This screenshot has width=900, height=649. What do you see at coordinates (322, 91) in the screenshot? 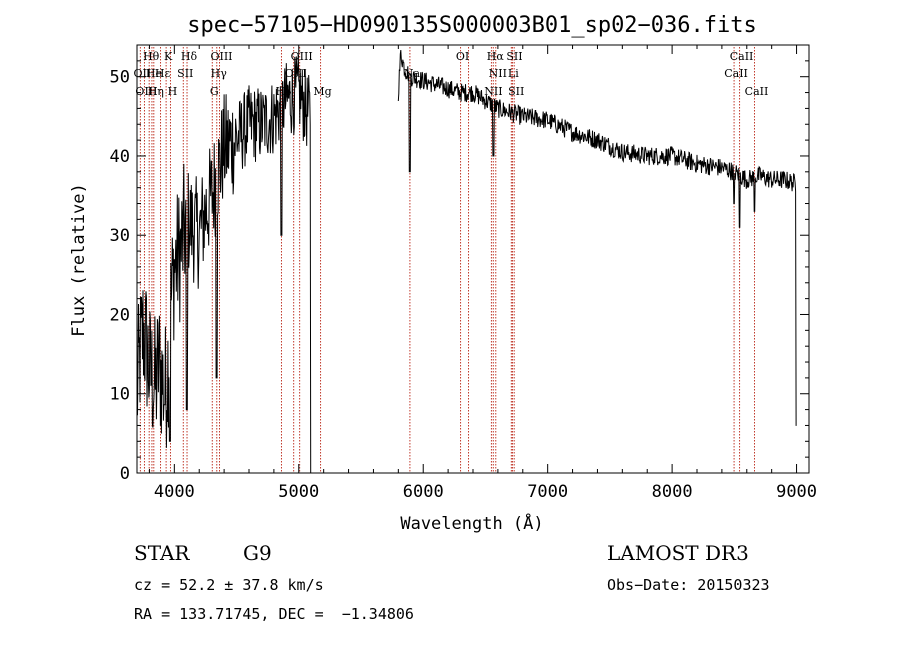
I see `spectral-line-label: Mg` at bounding box center [322, 91].